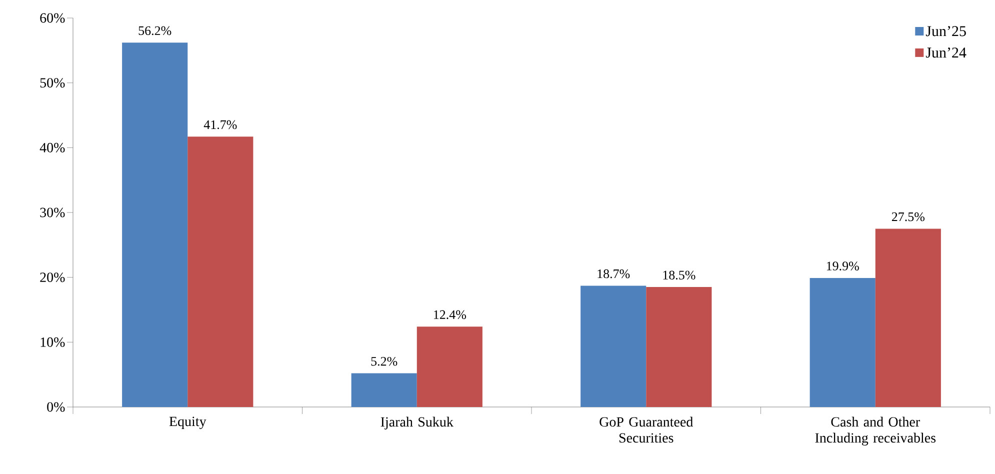 The width and height of the screenshot is (995, 474). Describe the element at coordinates (155, 31) in the screenshot. I see `data-label: 56.2%` at that location.